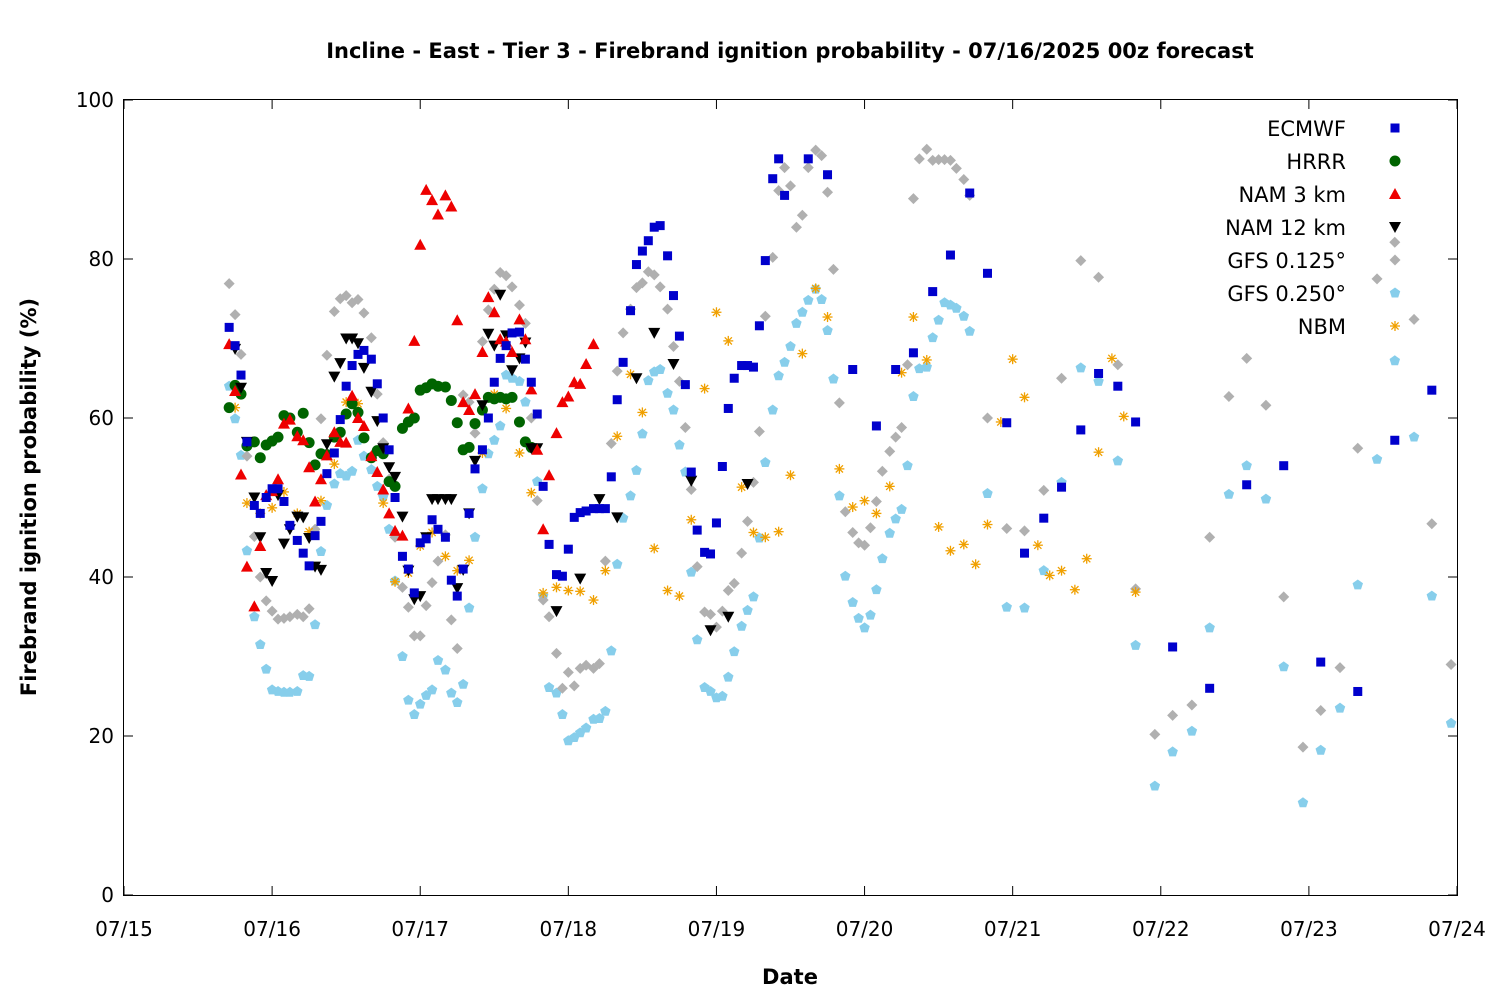 The height and width of the screenshot is (1000, 1500). I want to click on x-tick-label: 07/20, so click(865, 929).